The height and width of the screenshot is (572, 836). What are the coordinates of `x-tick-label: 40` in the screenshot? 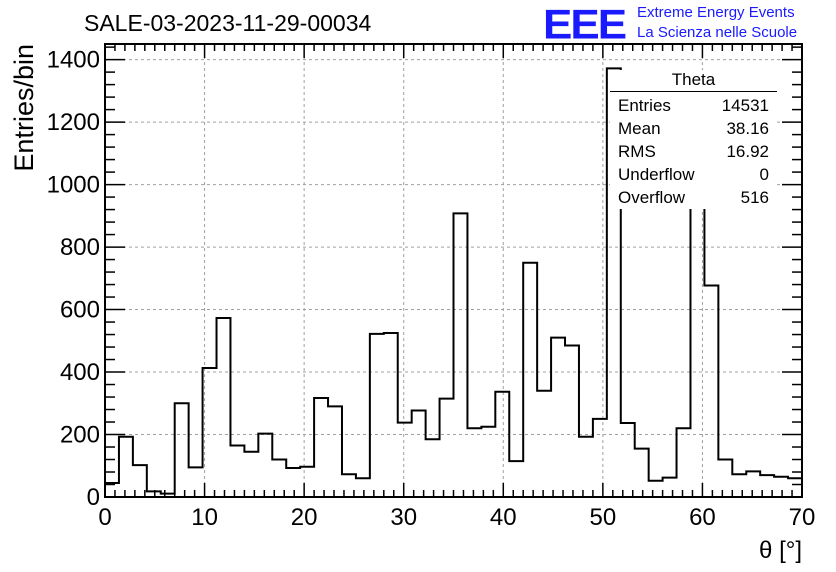 It's located at (503, 517).